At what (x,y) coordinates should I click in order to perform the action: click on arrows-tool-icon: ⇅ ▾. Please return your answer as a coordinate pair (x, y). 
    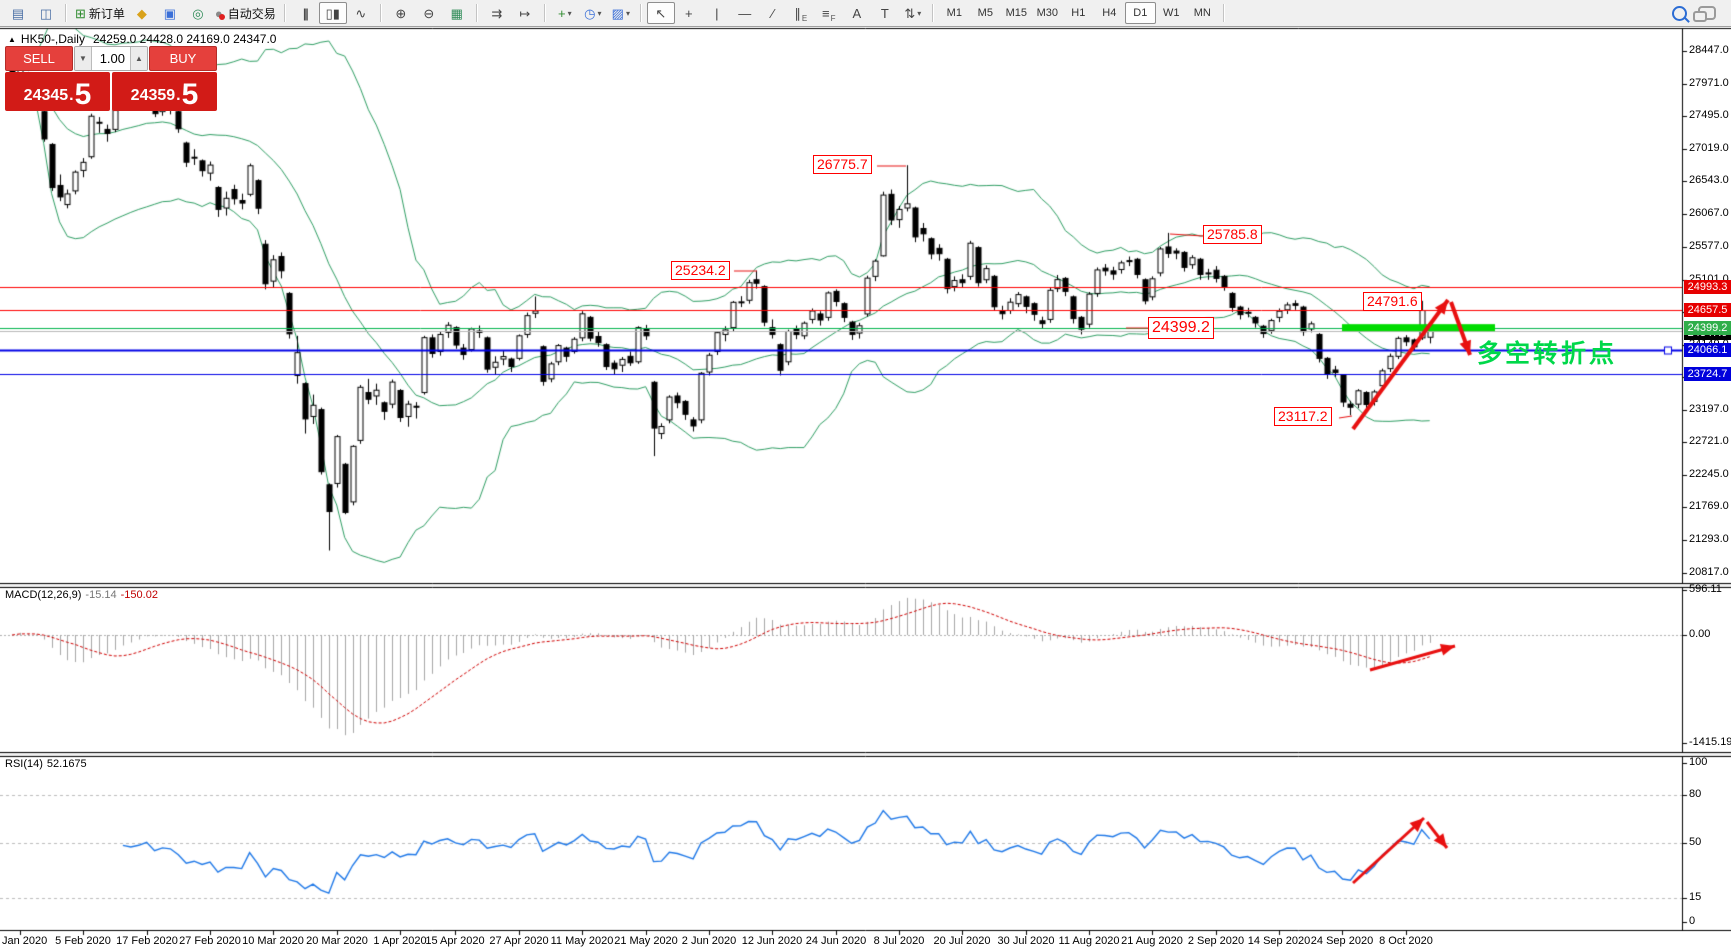
    Looking at the image, I should click on (913, 13).